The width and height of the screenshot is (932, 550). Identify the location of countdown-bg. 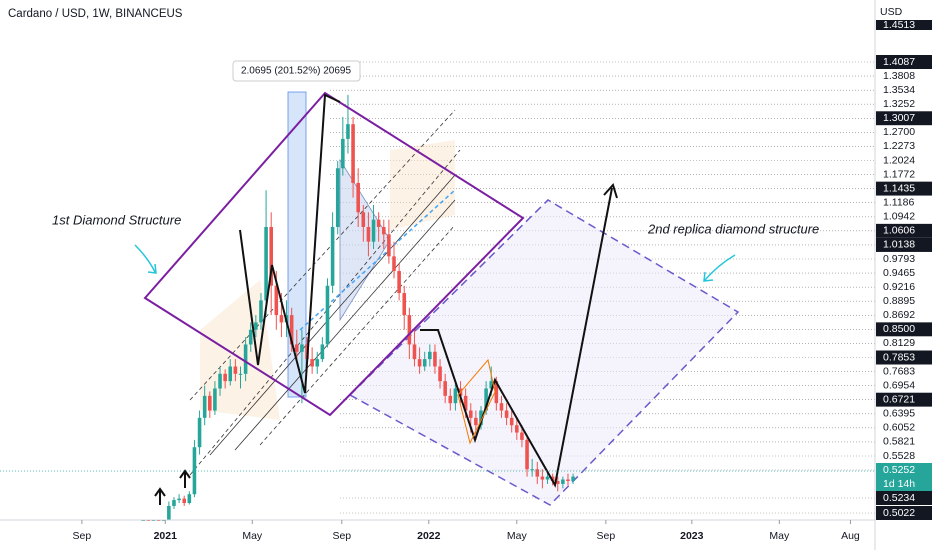
(904, 484).